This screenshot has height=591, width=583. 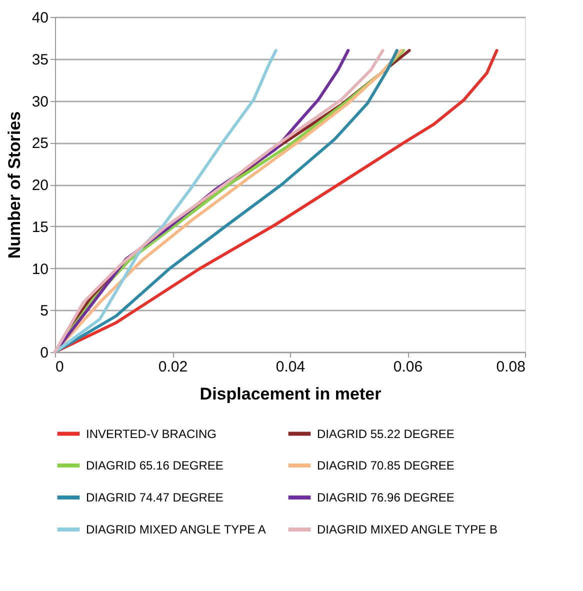 I want to click on x-tick-label: 0.04, so click(x=291, y=367).